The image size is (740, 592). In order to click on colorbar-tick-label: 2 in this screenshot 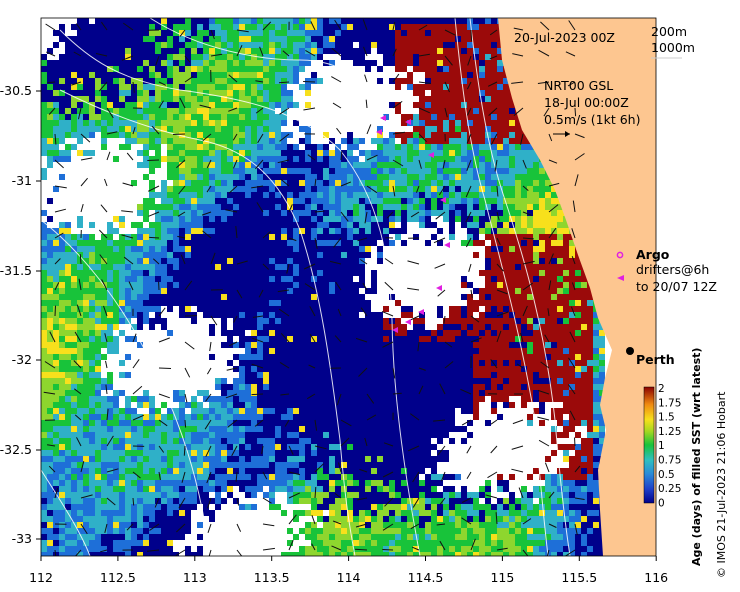, I will do `click(661, 389)`.